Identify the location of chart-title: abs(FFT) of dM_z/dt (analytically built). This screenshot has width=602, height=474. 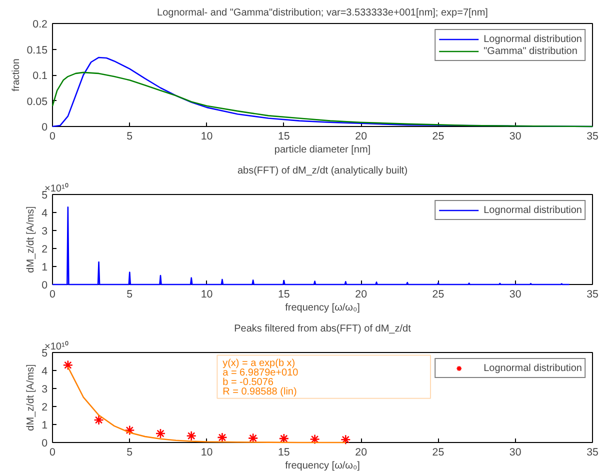
(322, 171).